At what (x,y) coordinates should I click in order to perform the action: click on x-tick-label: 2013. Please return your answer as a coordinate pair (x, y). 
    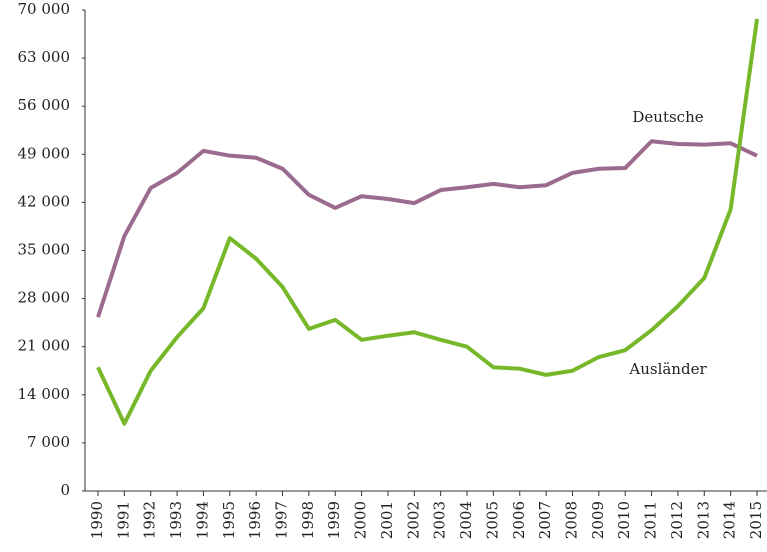
    Looking at the image, I should click on (703, 520).